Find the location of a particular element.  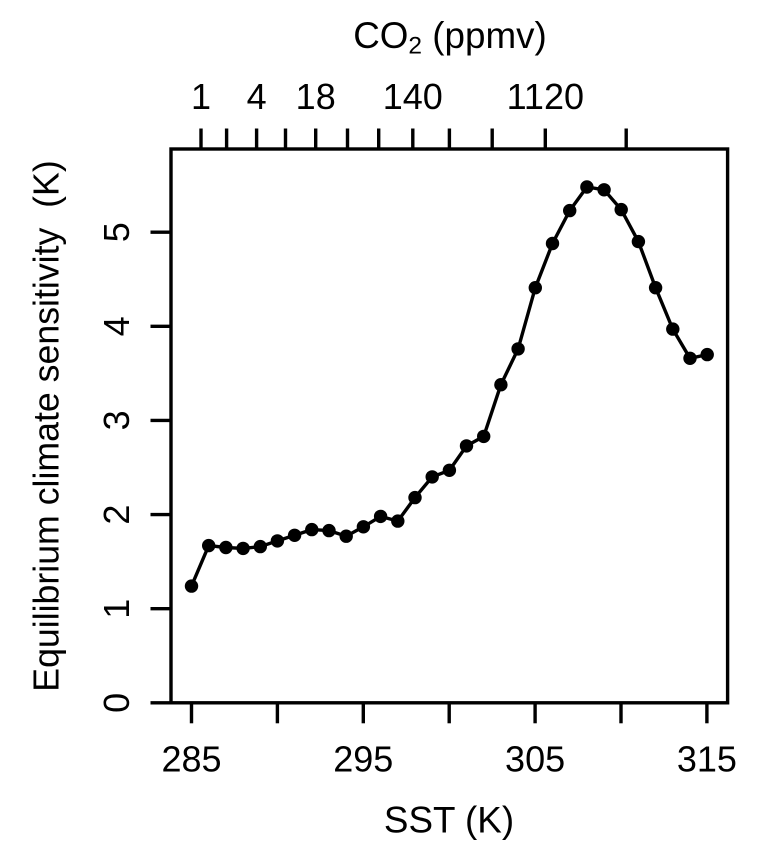

svg-text: SST (K) is located at coordinates (449, 819).